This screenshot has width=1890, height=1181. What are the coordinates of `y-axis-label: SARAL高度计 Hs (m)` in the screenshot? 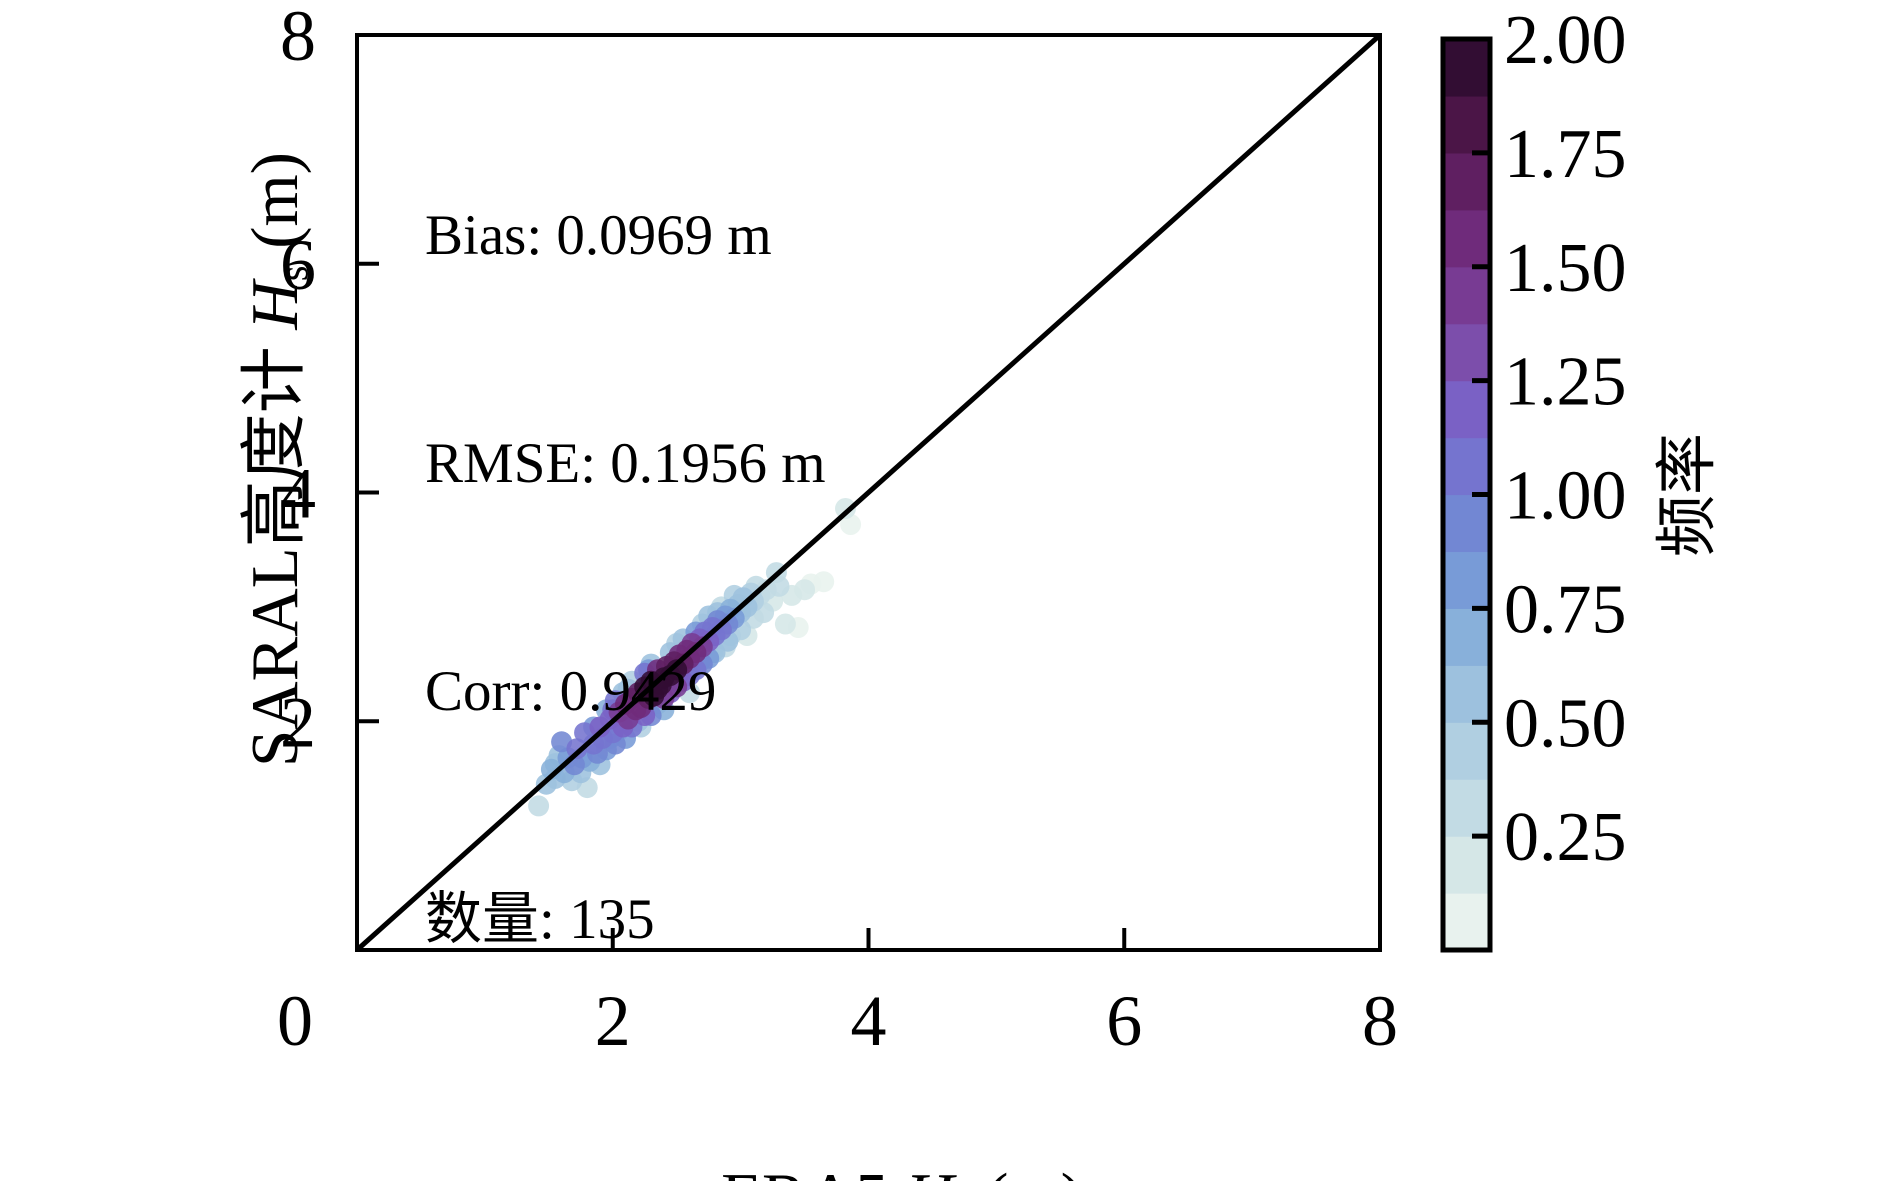 It's located at (228, 493).